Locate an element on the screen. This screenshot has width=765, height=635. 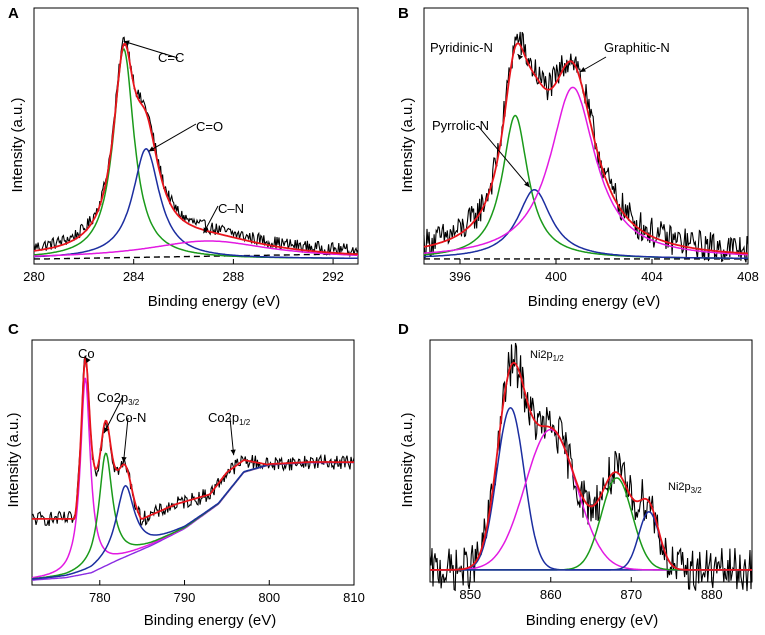
annot-co2p12-main: Co2p is located at coordinates (223, 417).